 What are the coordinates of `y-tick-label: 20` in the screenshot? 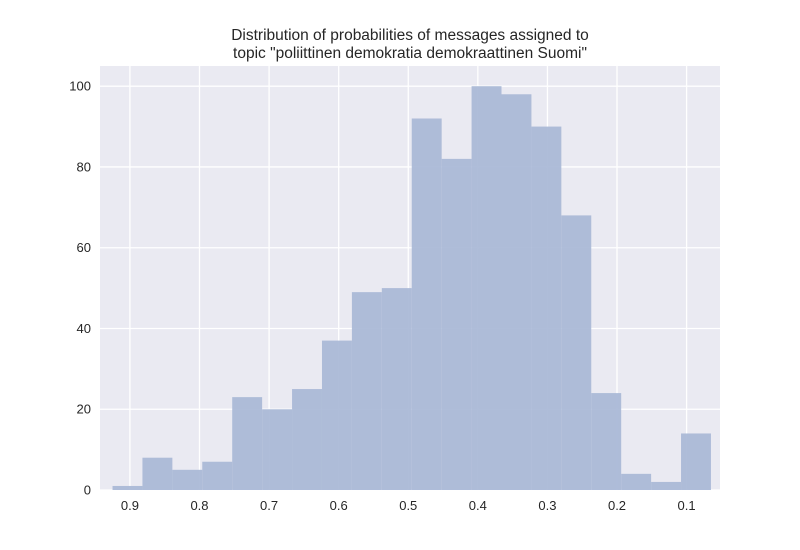 It's located at (84, 409).